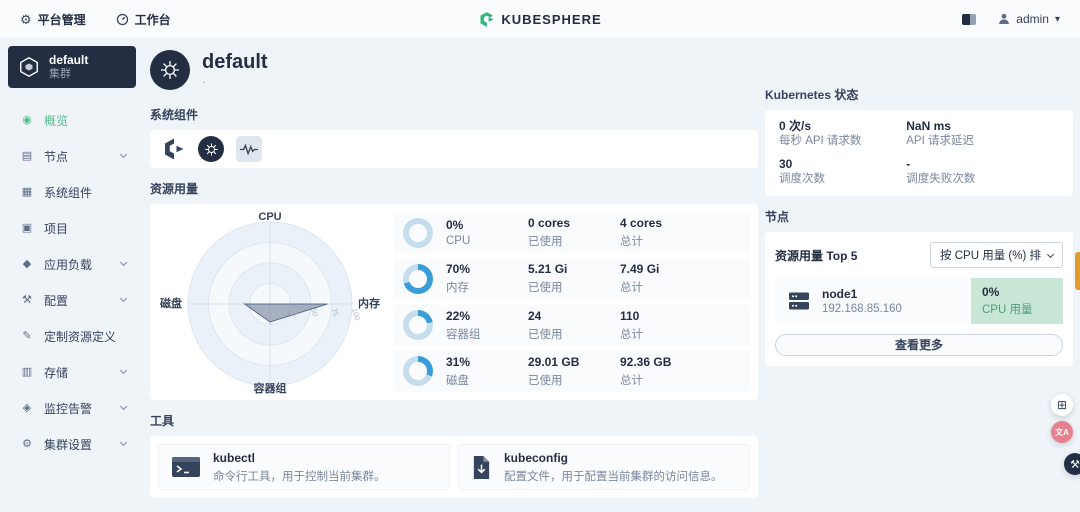 This screenshot has height=512, width=1080. What do you see at coordinates (454, 149) in the screenshot?
I see `components-card` at bounding box center [454, 149].